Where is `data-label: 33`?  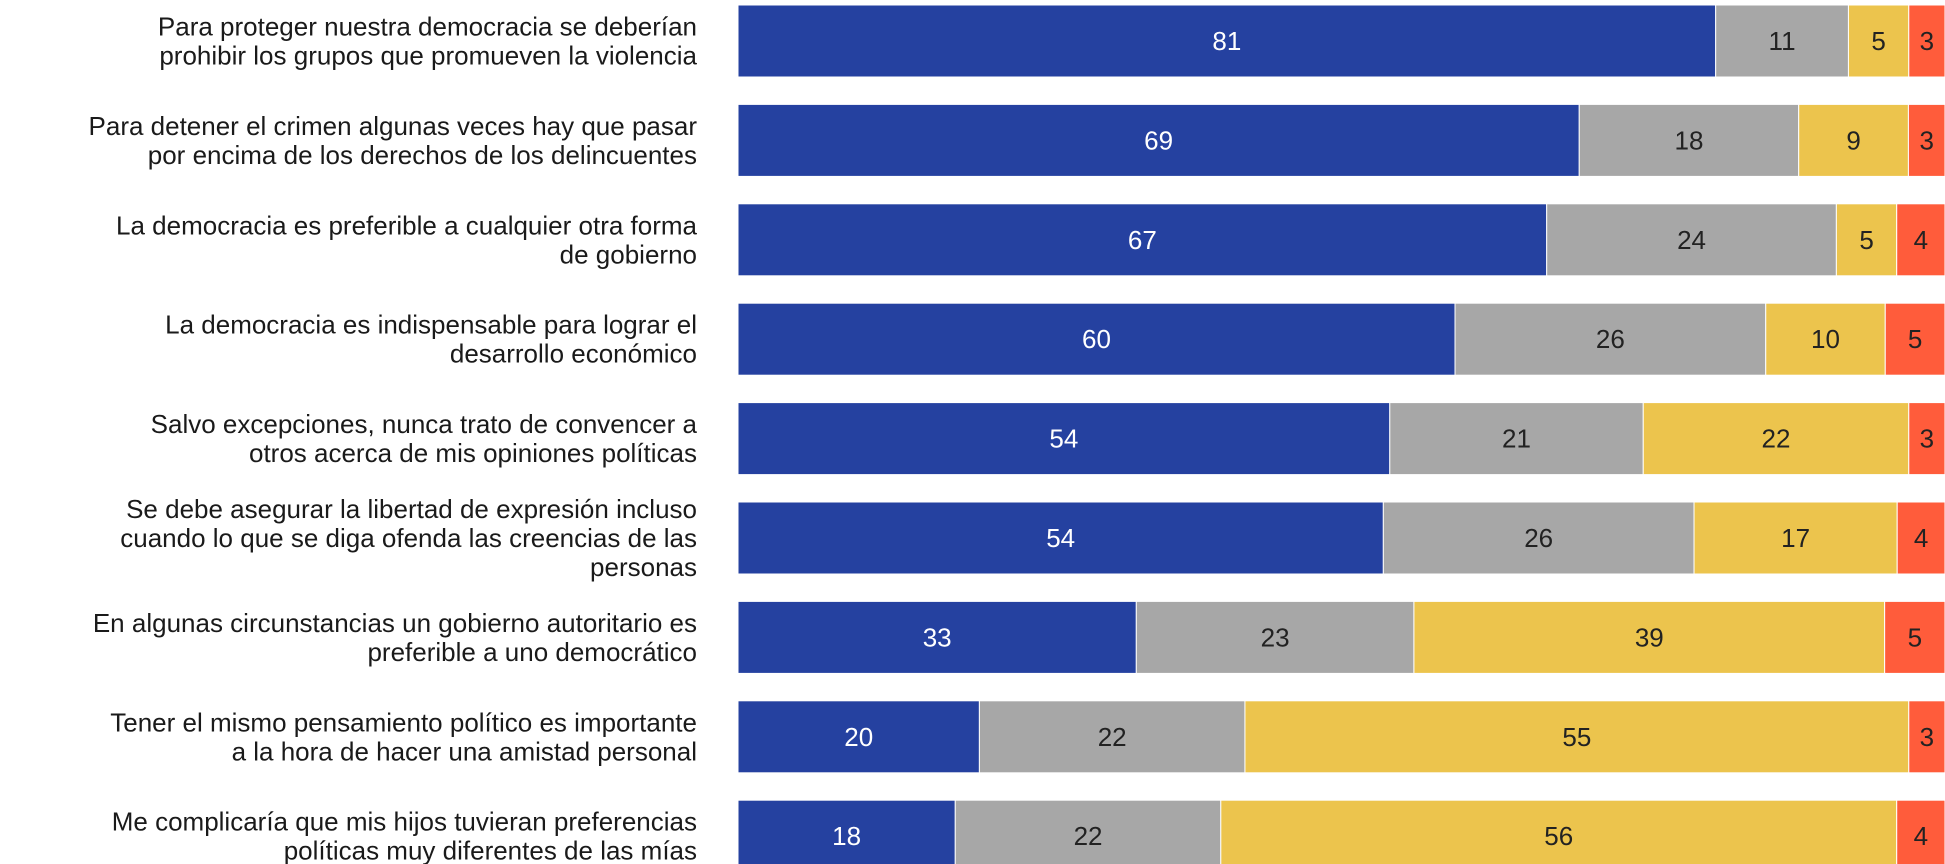 data-label: 33 is located at coordinates (937, 637).